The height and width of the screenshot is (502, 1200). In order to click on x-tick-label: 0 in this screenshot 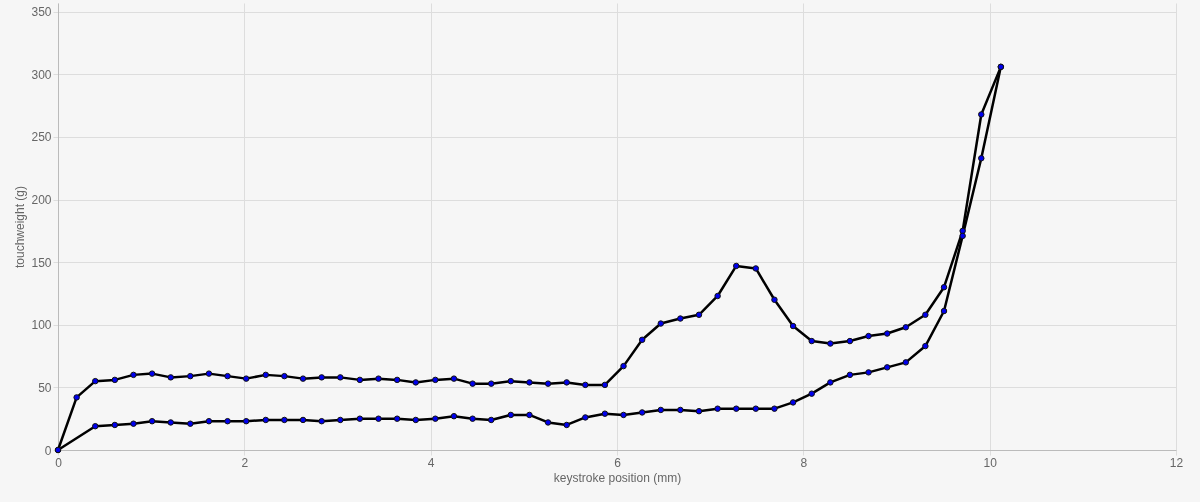, I will do `click(59, 462)`.